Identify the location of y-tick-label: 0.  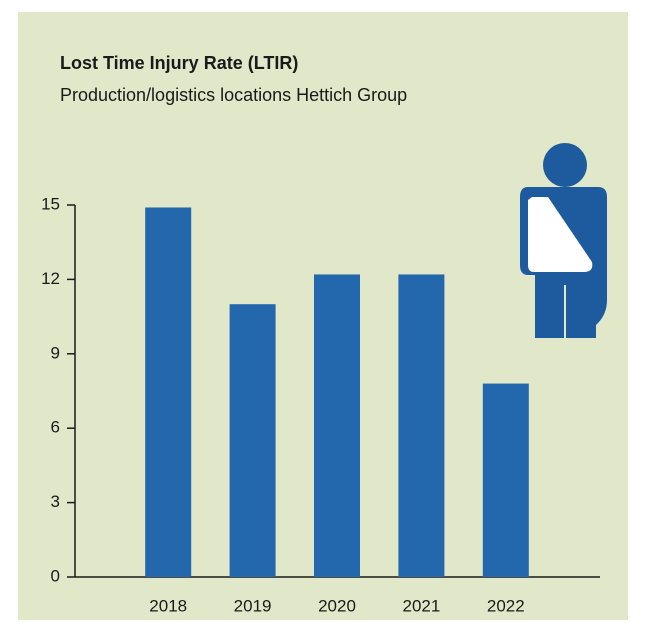
(55, 575).